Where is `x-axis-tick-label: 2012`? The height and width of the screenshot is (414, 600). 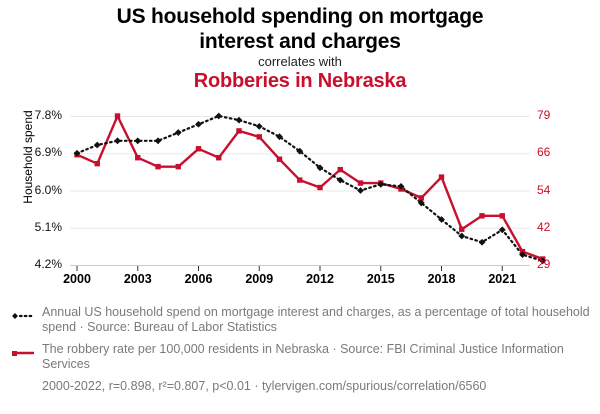 x-axis-tick-label: 2012 is located at coordinates (320, 279).